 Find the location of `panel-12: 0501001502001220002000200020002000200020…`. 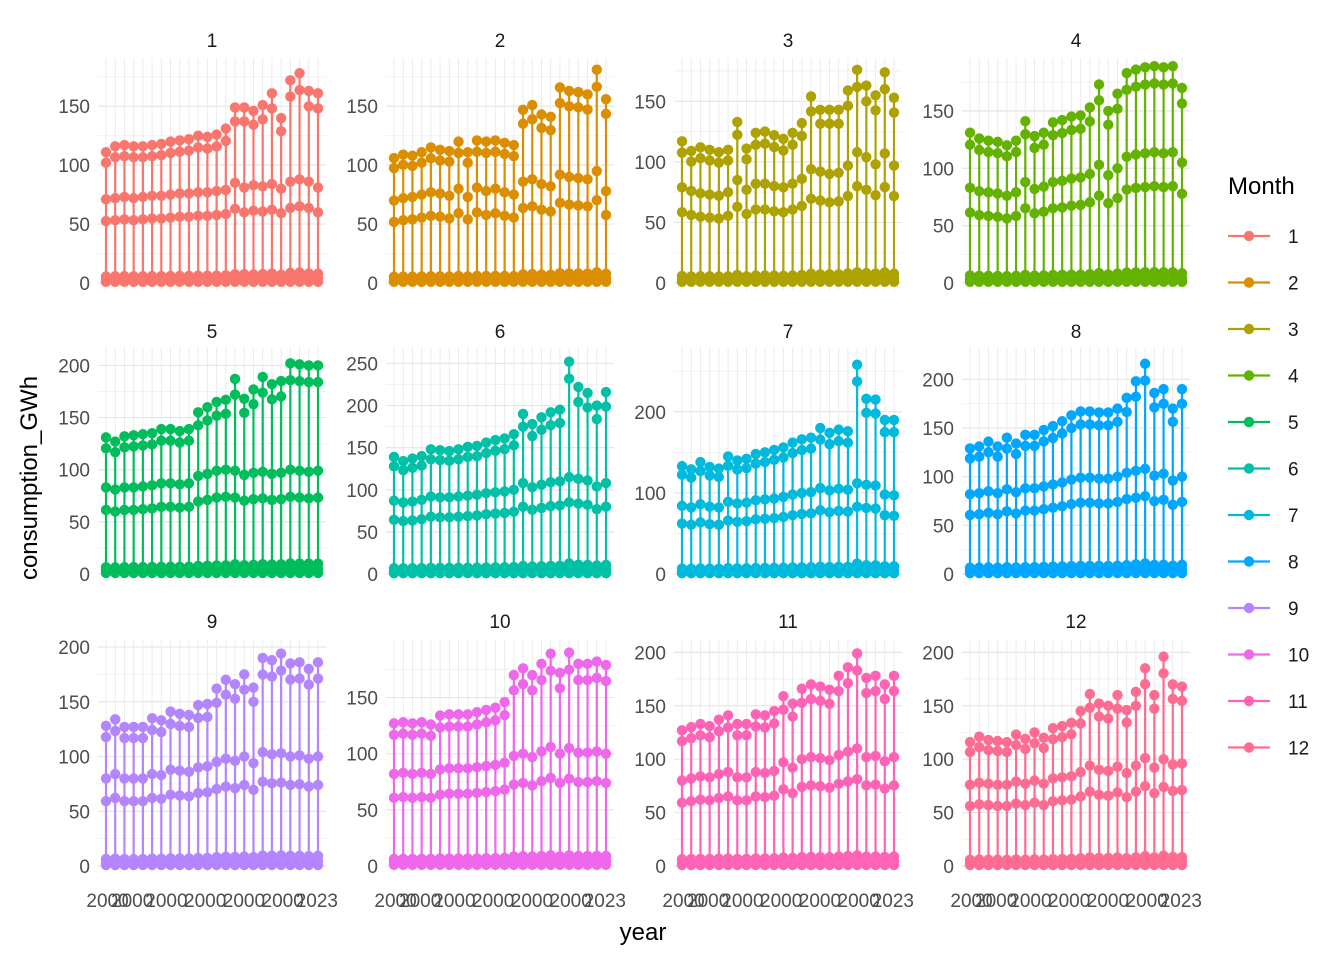

panel-12: 0501001502001220002000200020002000200020… is located at coordinates (1062, 762).